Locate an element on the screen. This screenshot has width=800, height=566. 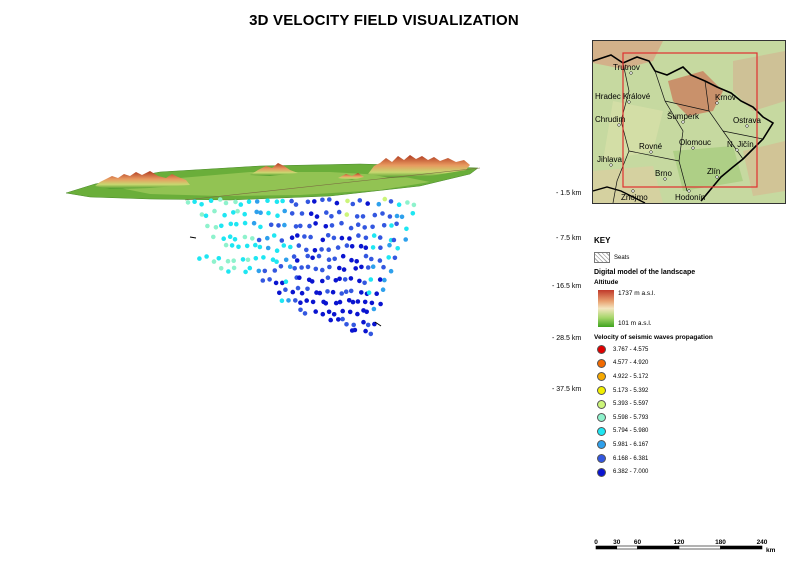
velocity-class-label: 4.922 - 5.172 is located at coordinates (631, 376).